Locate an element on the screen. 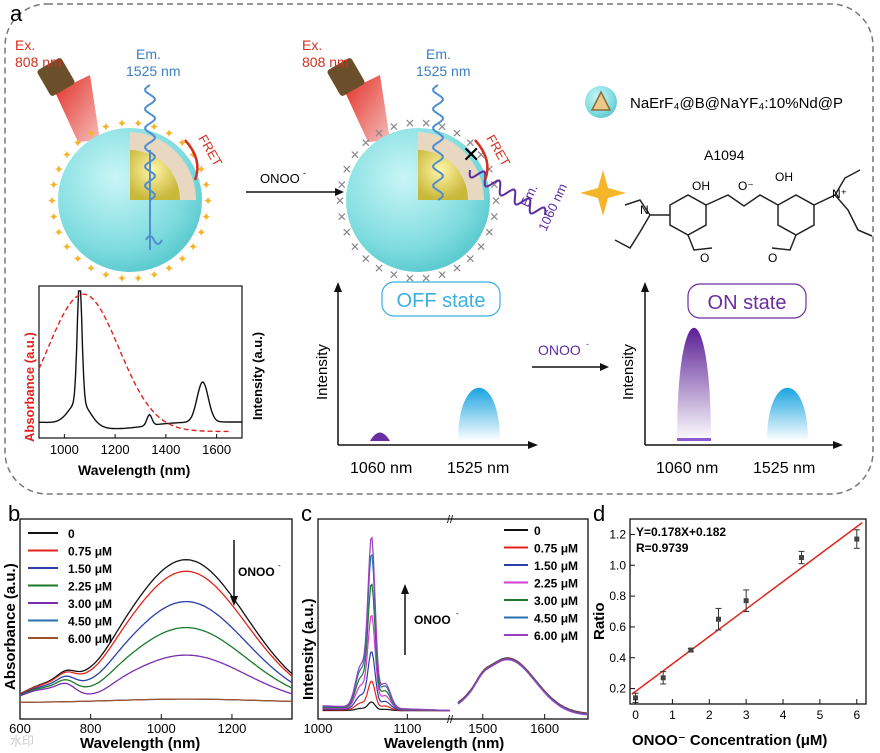 The height and width of the screenshot is (753, 880). inset-tick-label: 1400 is located at coordinates (165, 449).